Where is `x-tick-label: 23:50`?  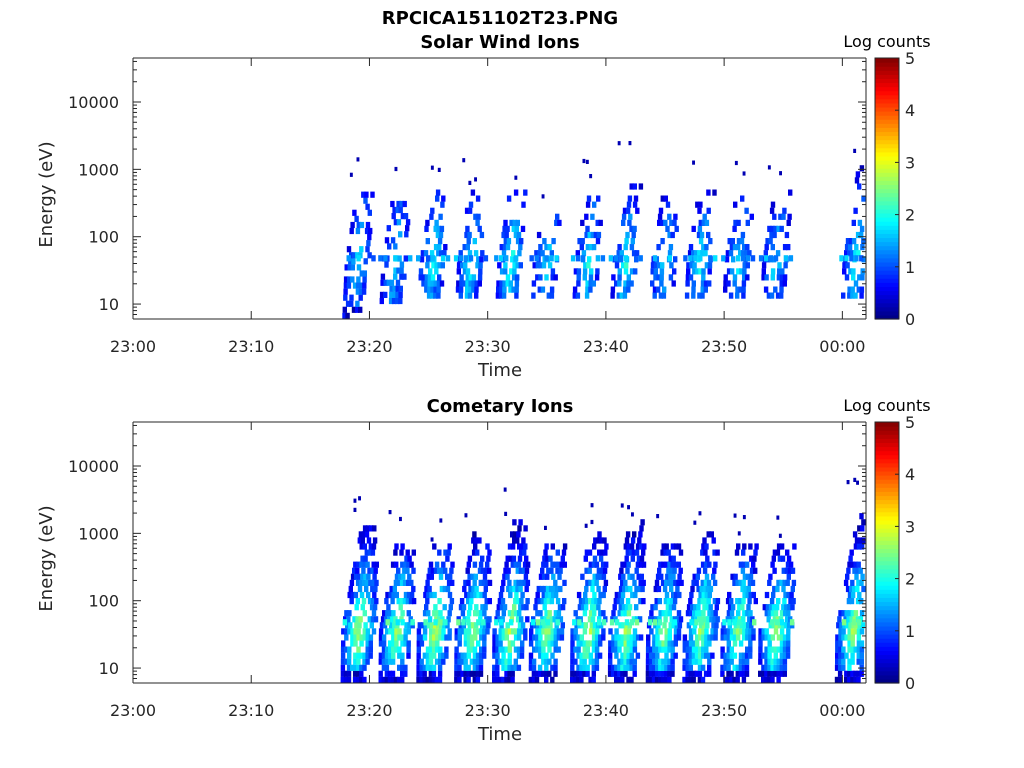
x-tick-label: 23:50 is located at coordinates (724, 710).